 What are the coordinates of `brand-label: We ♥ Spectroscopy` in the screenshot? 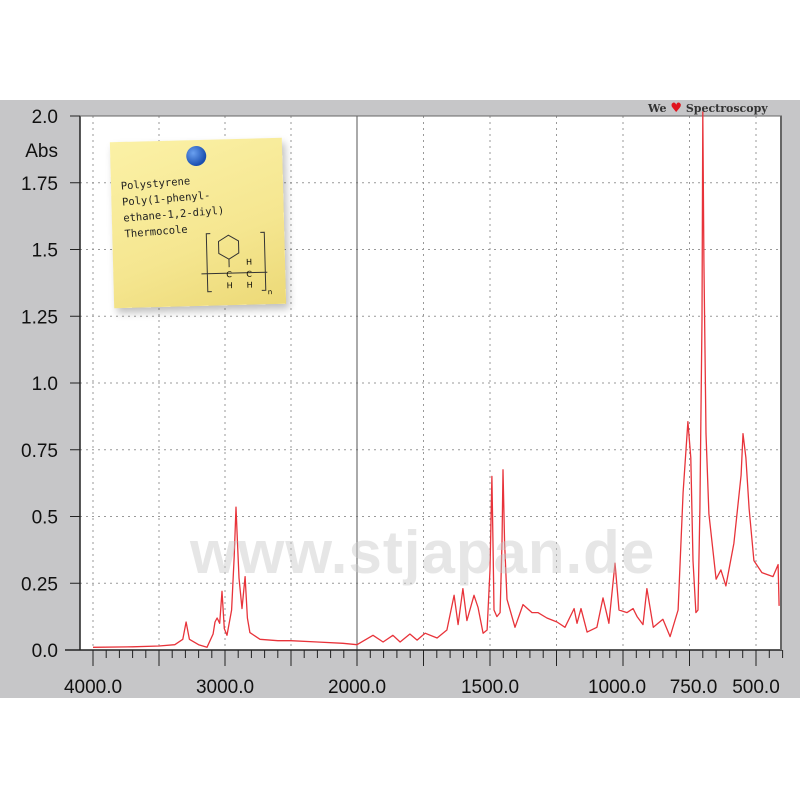 It's located at (708, 108).